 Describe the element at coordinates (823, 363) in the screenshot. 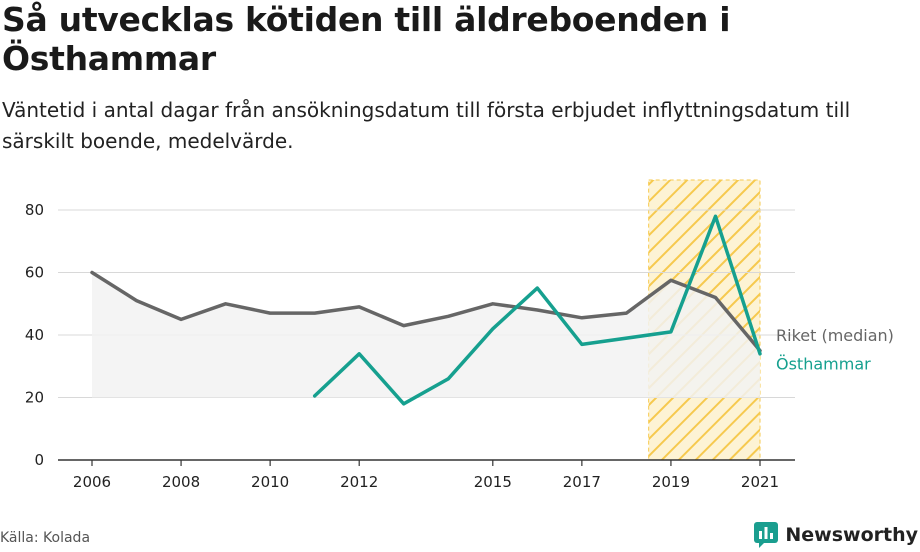

I see `series-label-osthammar: Östhammar` at that location.